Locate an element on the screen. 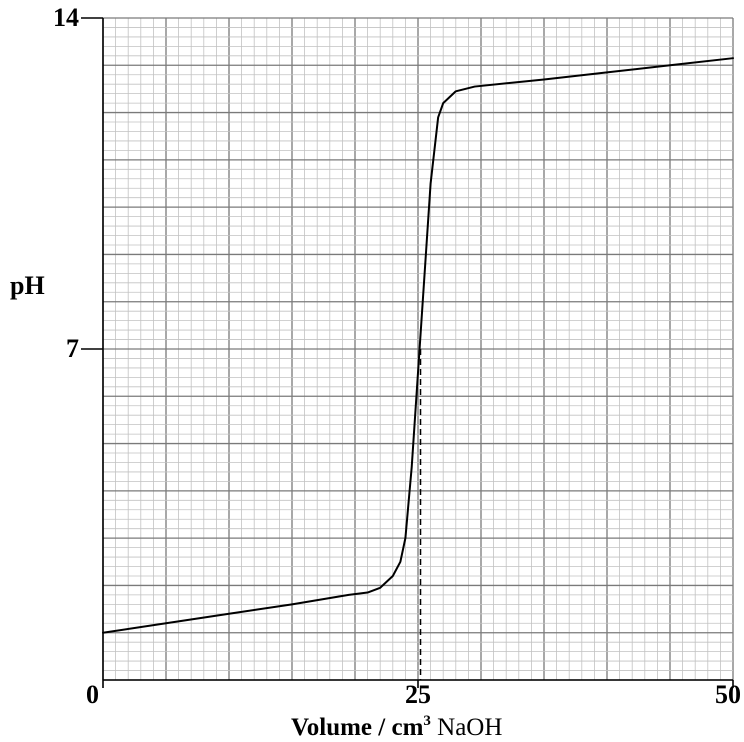  y-tick-label: 14 is located at coordinates (66, 17).